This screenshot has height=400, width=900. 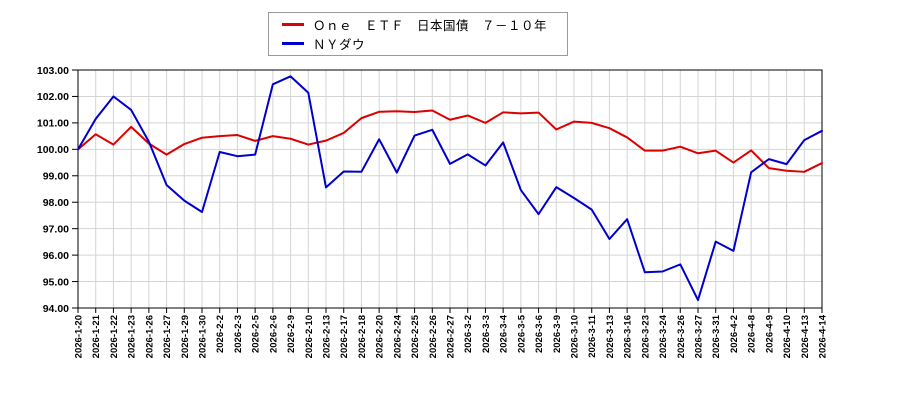 I want to click on legend-item: Ｏｎｅ ＥＴＦ 日本国債 ７－１０年, so click(x=424, y=25).